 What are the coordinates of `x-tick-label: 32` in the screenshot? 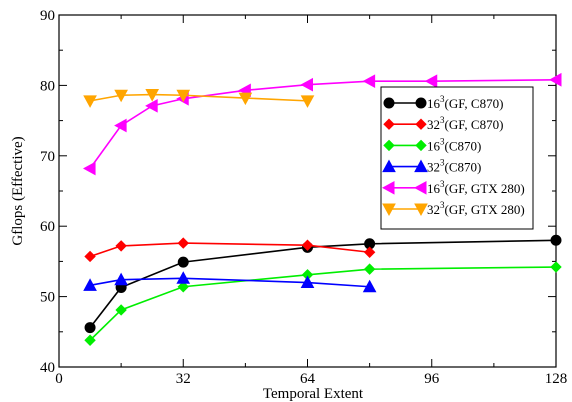 It's located at (183, 379).